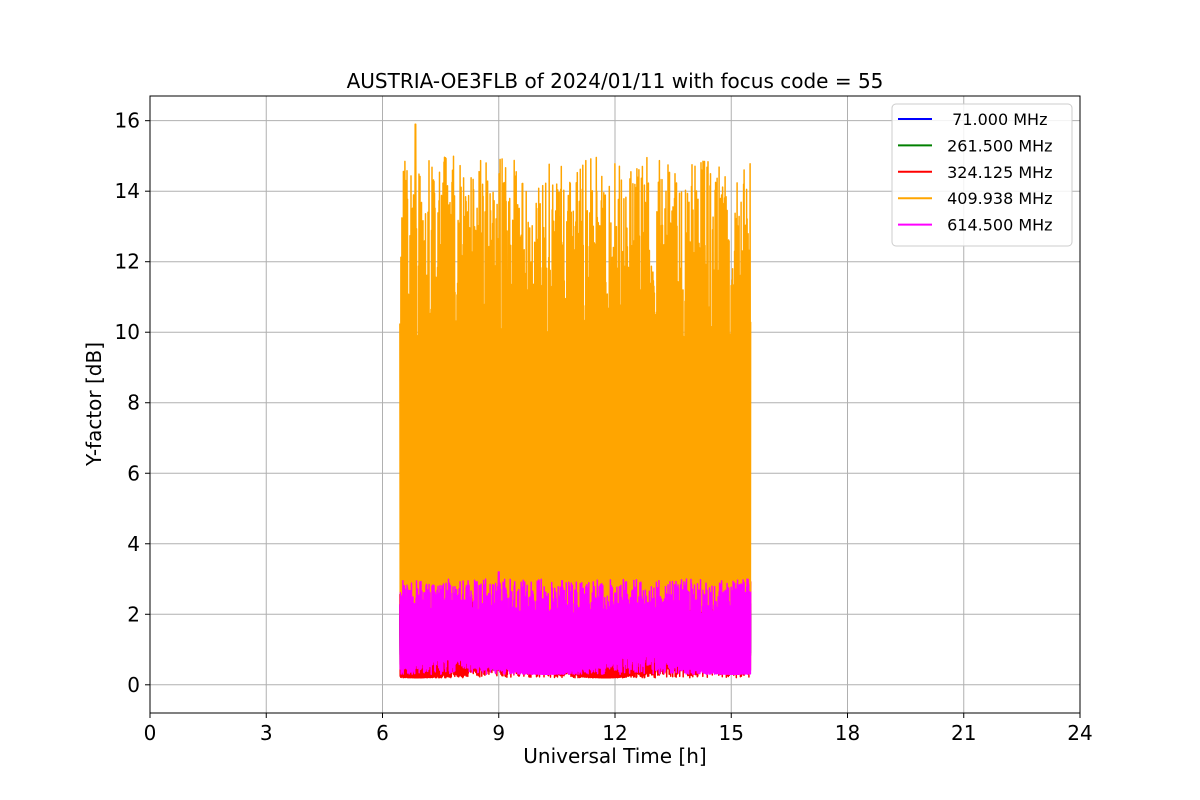 Image resolution: width=1200 pixels, height=800 pixels. I want to click on x-tick-label: 21, so click(963, 733).